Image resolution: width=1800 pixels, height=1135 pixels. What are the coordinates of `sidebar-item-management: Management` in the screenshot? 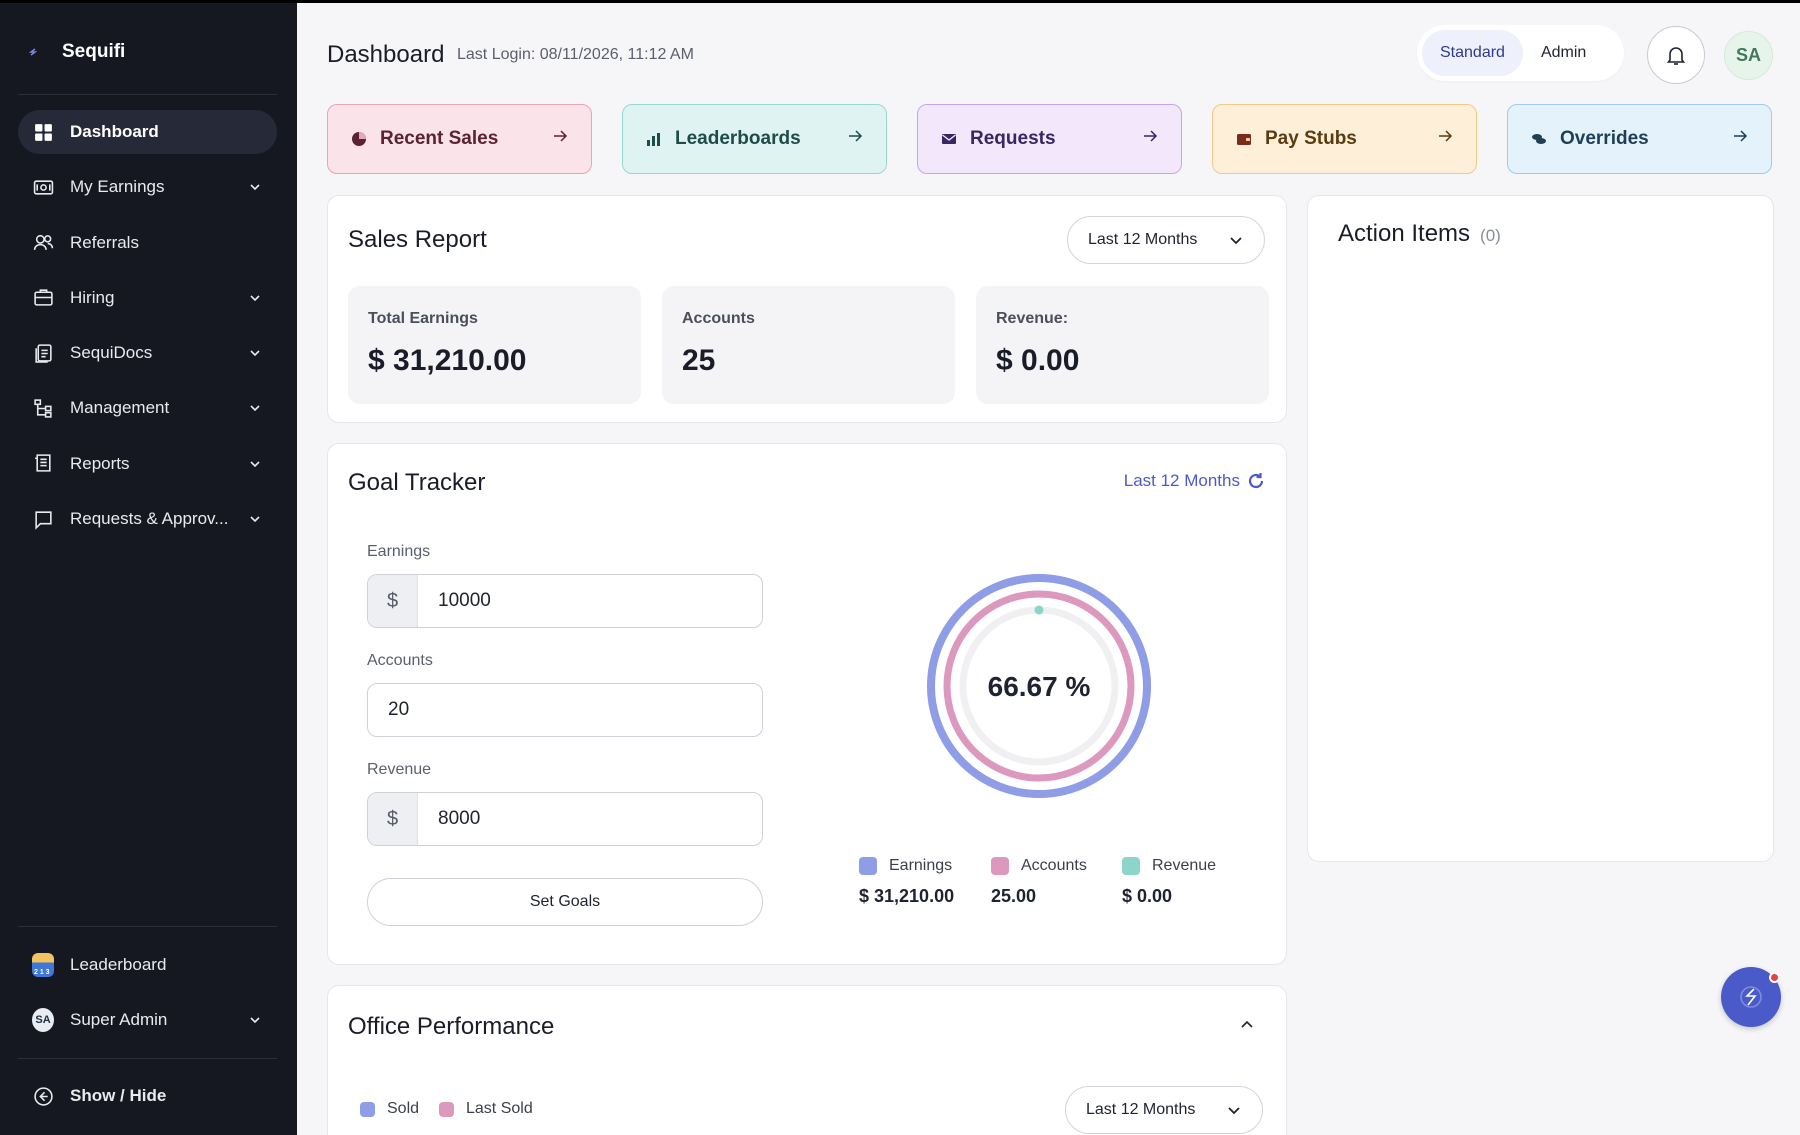 It's located at (147, 408).